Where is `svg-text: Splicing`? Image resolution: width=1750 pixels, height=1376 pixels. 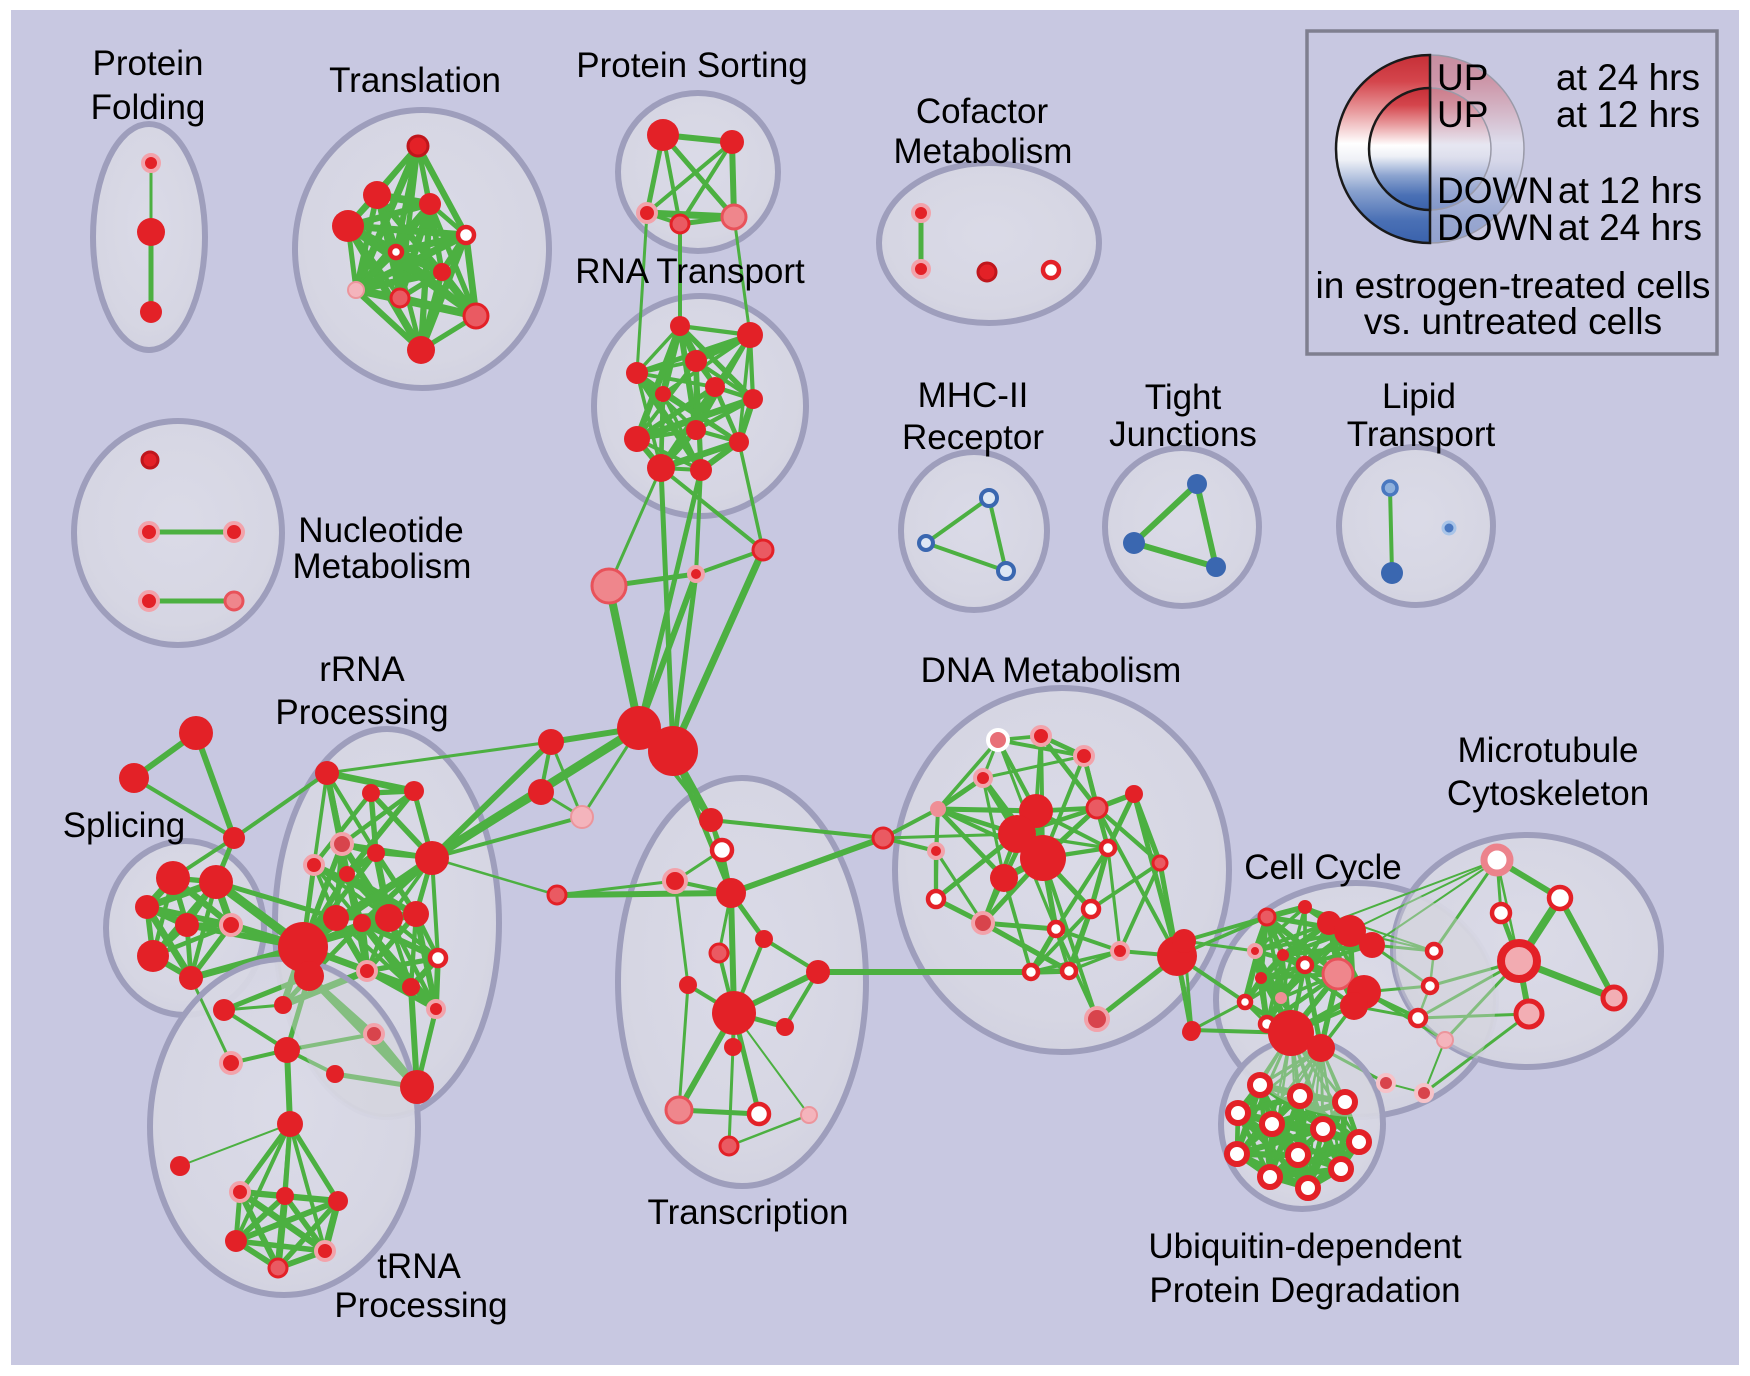 svg-text: Splicing is located at coordinates (124, 825).